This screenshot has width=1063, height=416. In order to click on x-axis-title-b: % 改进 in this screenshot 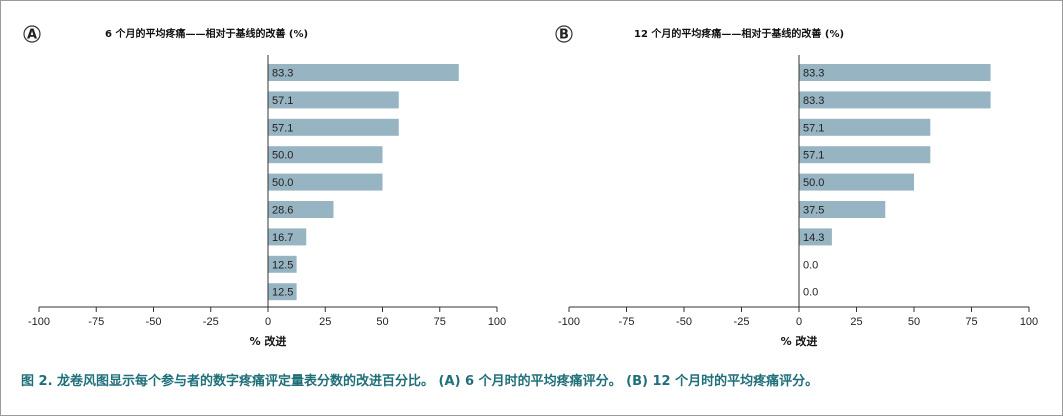, I will do `click(799, 341)`.